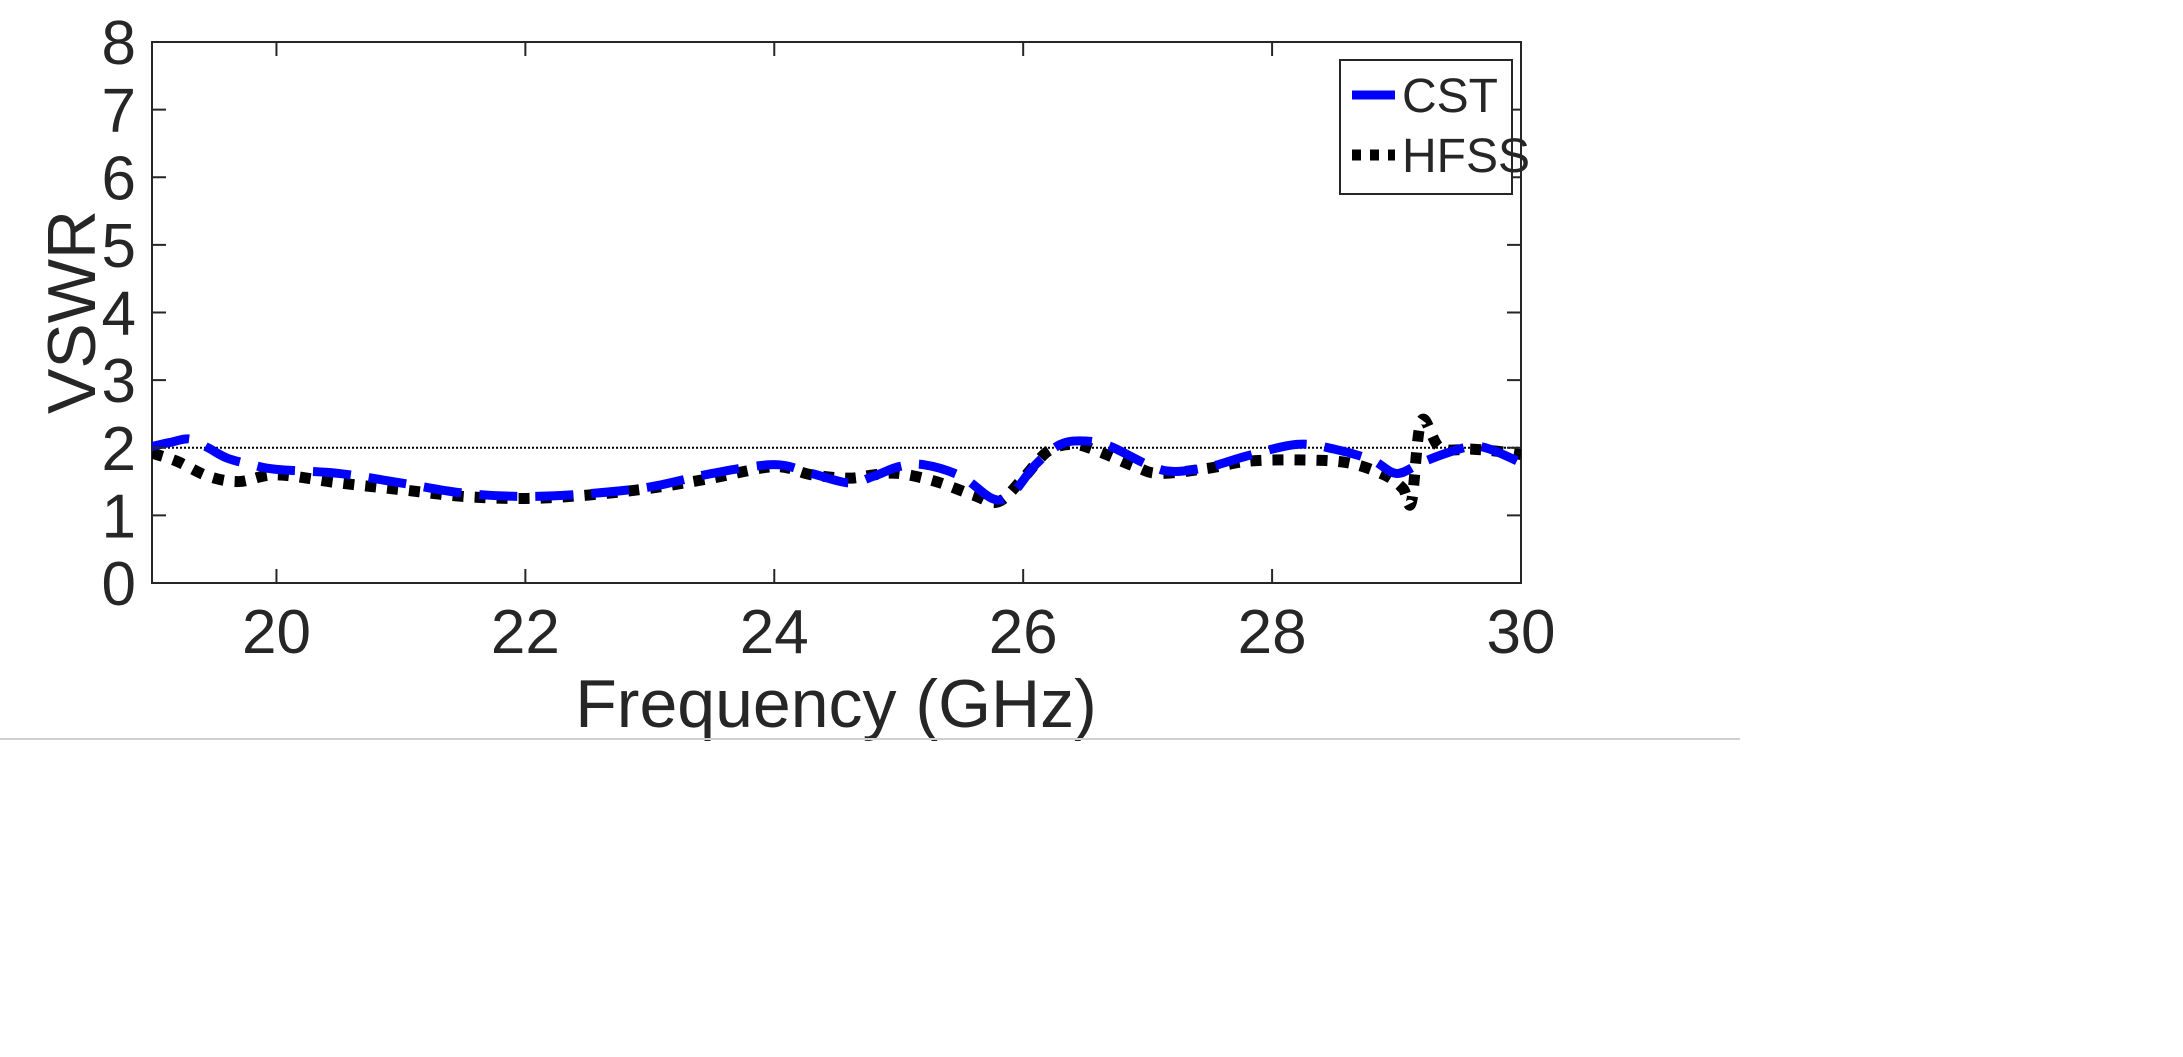  Describe the element at coordinates (119, 381) in the screenshot. I see `y-tick-label: 3` at that location.